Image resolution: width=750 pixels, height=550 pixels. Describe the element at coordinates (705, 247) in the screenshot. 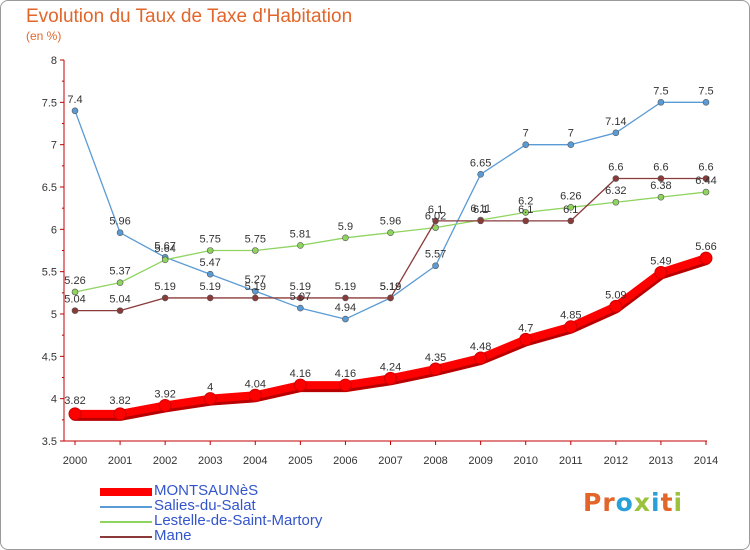

I see `data-label: 5.66` at that location.